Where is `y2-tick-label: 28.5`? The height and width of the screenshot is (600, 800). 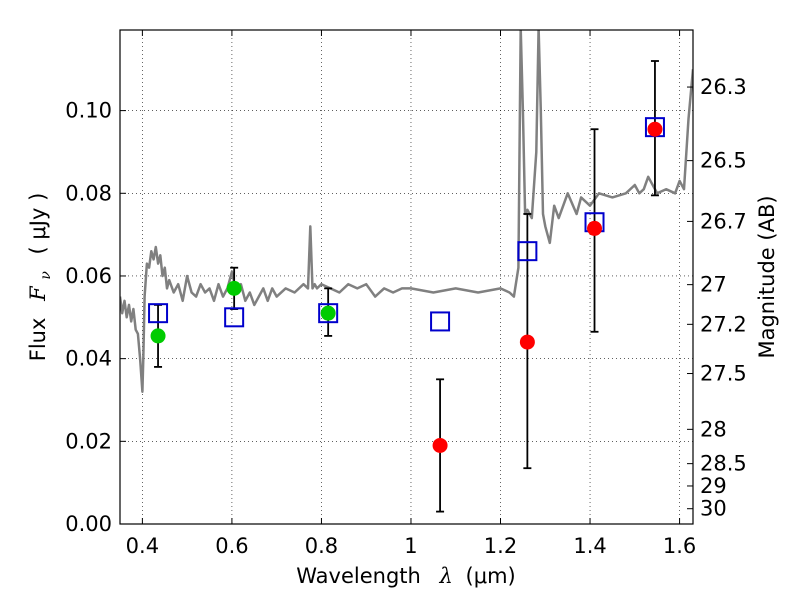 y2-tick-label: 28.5 is located at coordinates (723, 464).